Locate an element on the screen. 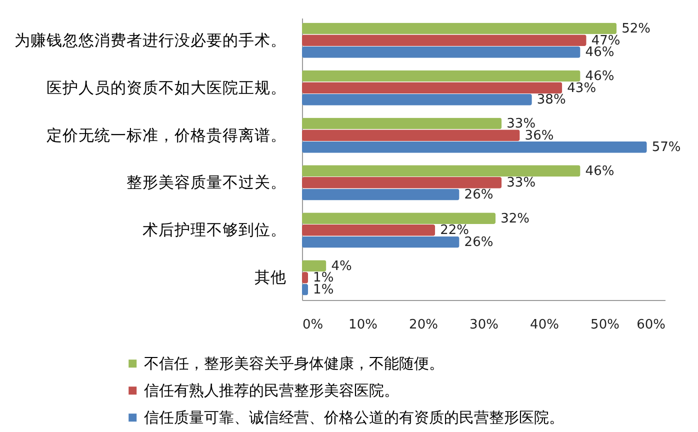  x-tick-label: 30% is located at coordinates (484, 325).